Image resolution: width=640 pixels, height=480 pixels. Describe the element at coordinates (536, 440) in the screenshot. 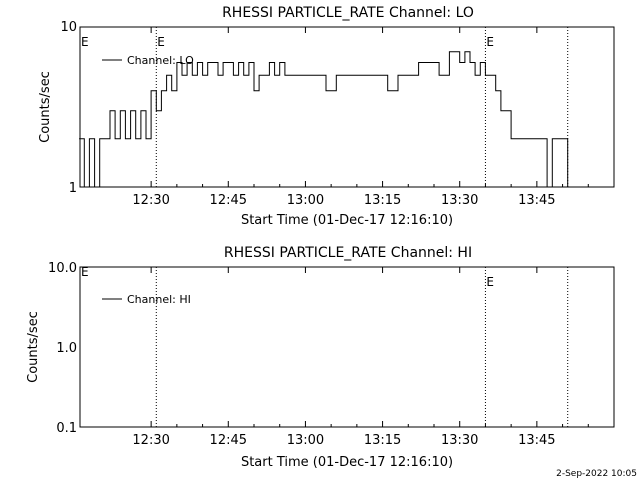

I see `x-tick-label-hi-5: 13:45` at that location.